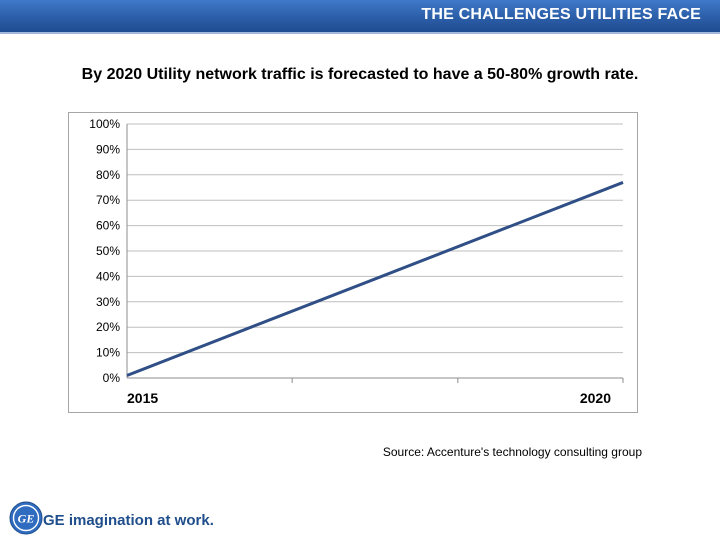 The height and width of the screenshot is (540, 720). What do you see at coordinates (108, 251) in the screenshot?
I see `y-tick-label: 50%` at bounding box center [108, 251].